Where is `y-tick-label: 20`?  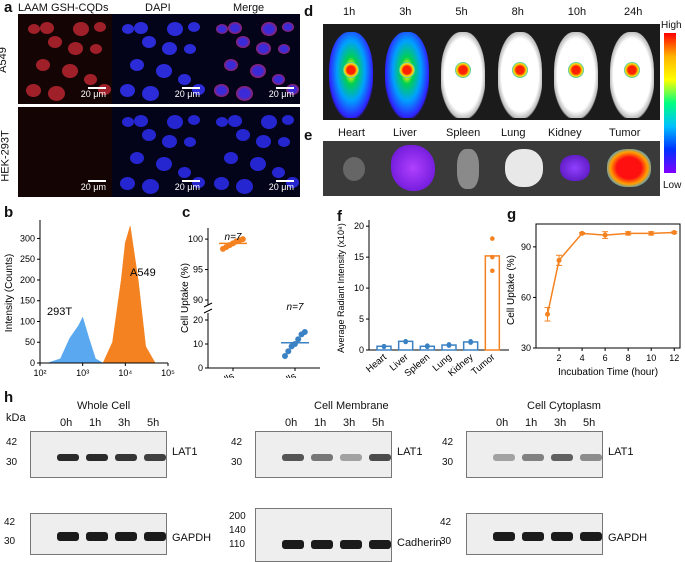 y-tick-label: 20 is located at coordinates (198, 320).